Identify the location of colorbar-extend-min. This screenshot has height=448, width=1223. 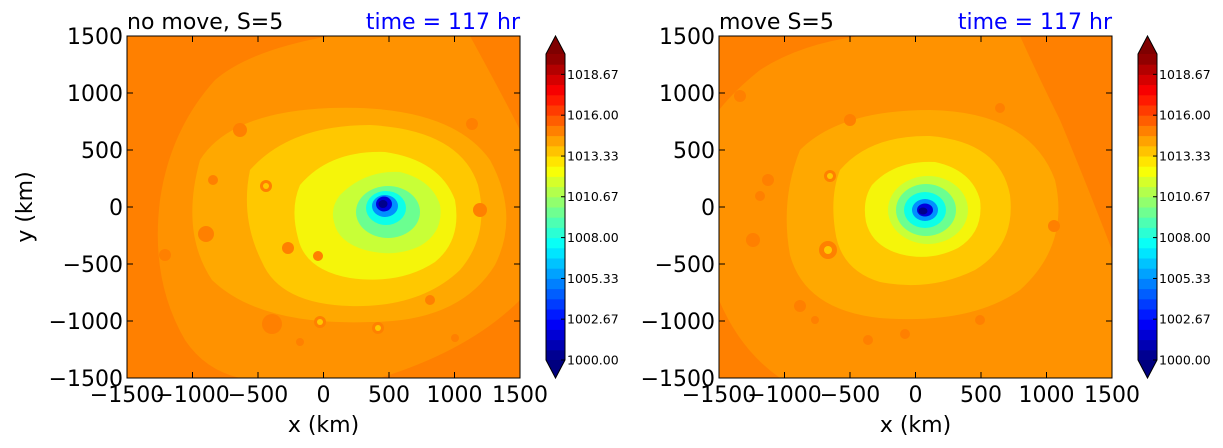
(555, 369).